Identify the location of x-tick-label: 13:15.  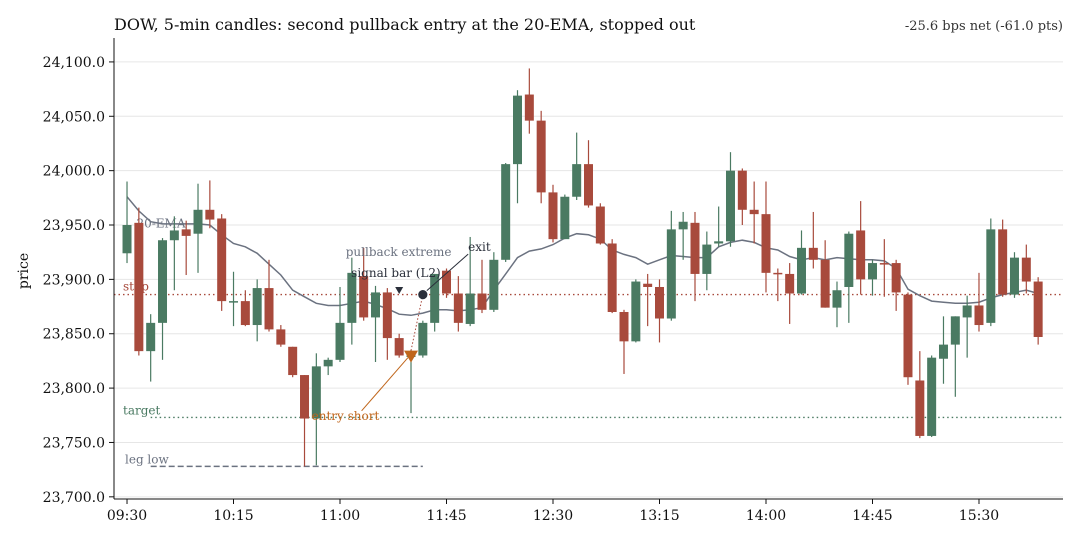
(659, 516).